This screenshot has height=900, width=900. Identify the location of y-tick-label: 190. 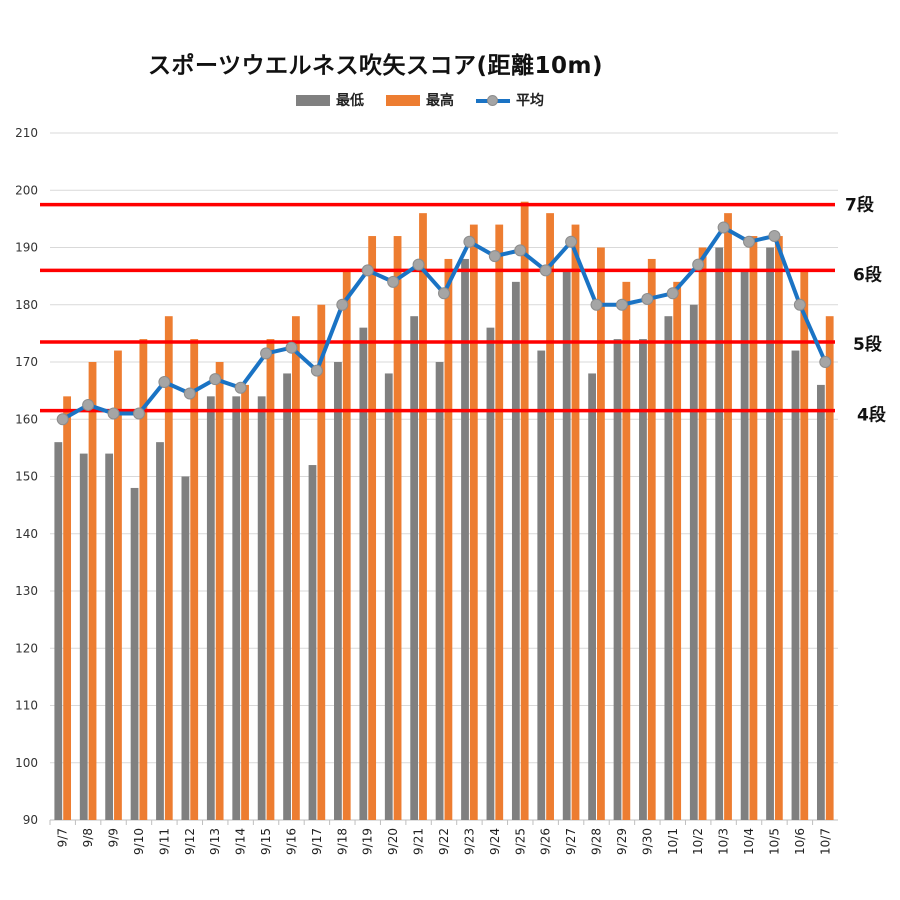
(26, 248).